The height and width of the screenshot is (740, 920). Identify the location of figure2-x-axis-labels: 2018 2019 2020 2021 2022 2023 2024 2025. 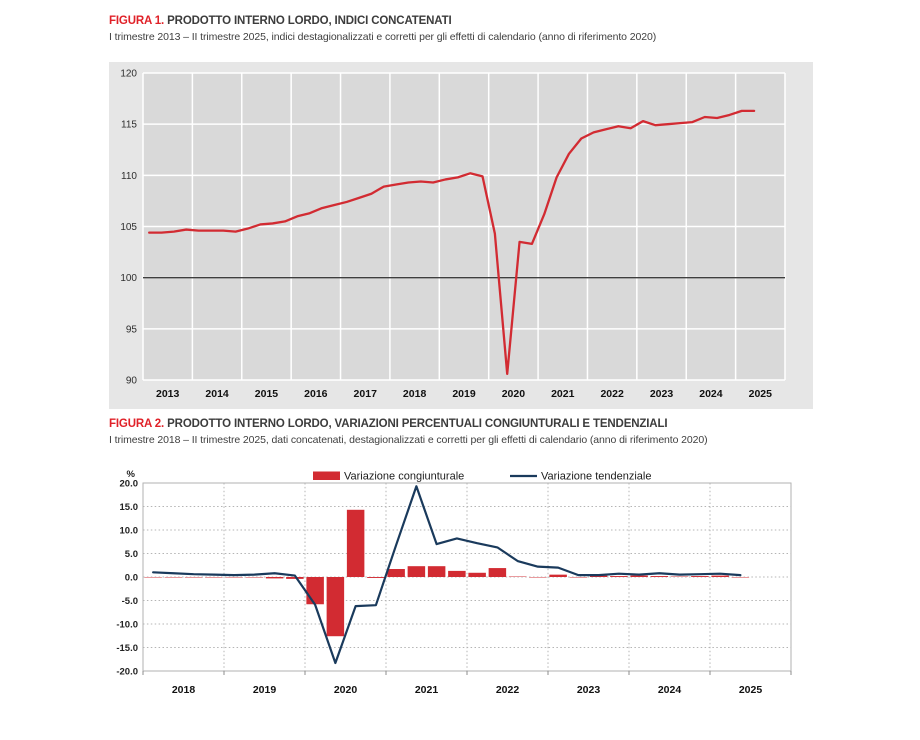
(467, 690).